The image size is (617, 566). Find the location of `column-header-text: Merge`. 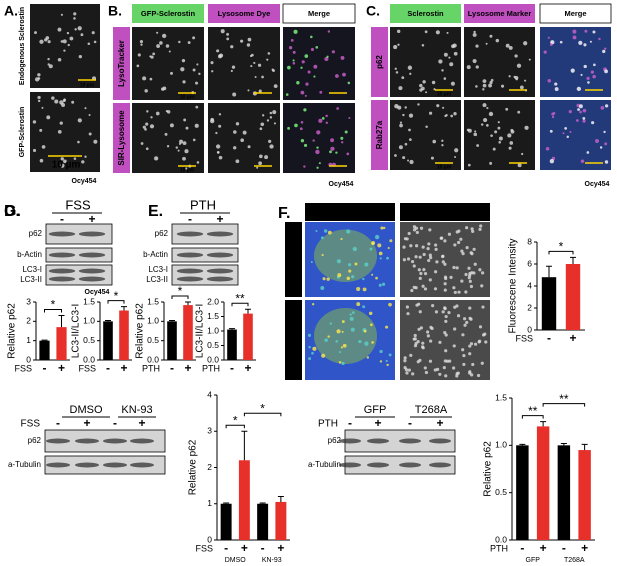

column-header-text: Merge is located at coordinates (575, 13).